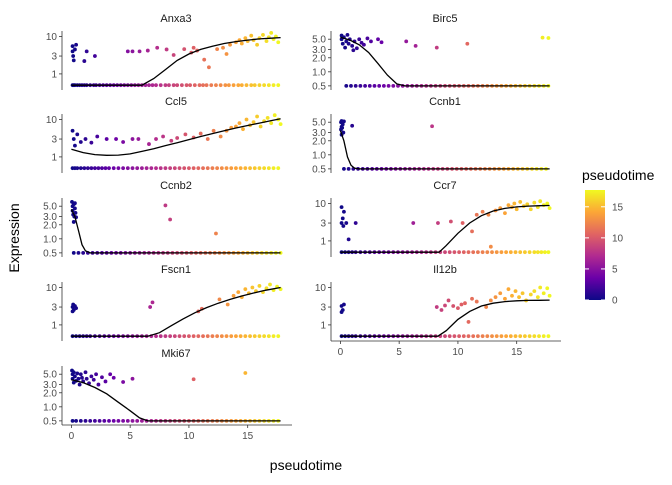 This screenshot has height=485, width=672. Describe the element at coordinates (319, 141) in the screenshot. I see `y-tick-label: 2.0` at that location.